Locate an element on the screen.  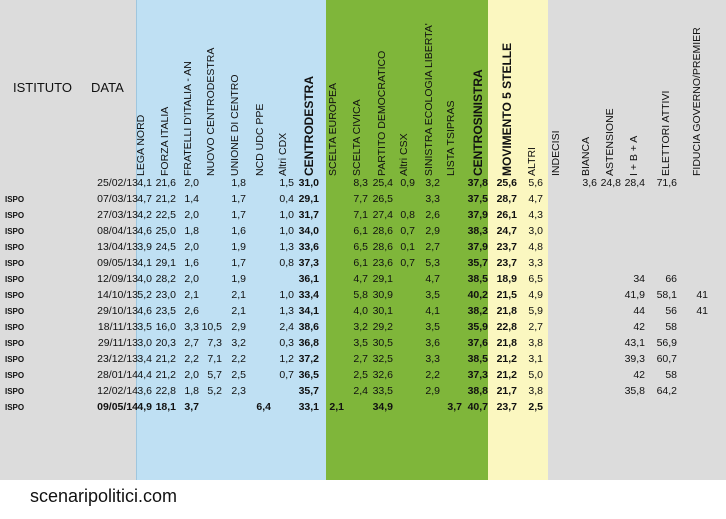
cell-csx: 37,6 is located at coordinates (477, 343).